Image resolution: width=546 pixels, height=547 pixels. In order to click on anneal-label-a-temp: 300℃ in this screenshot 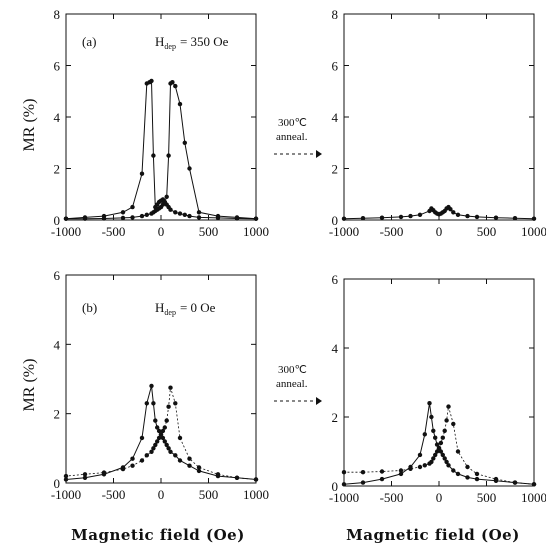, I will do `click(292, 123)`.